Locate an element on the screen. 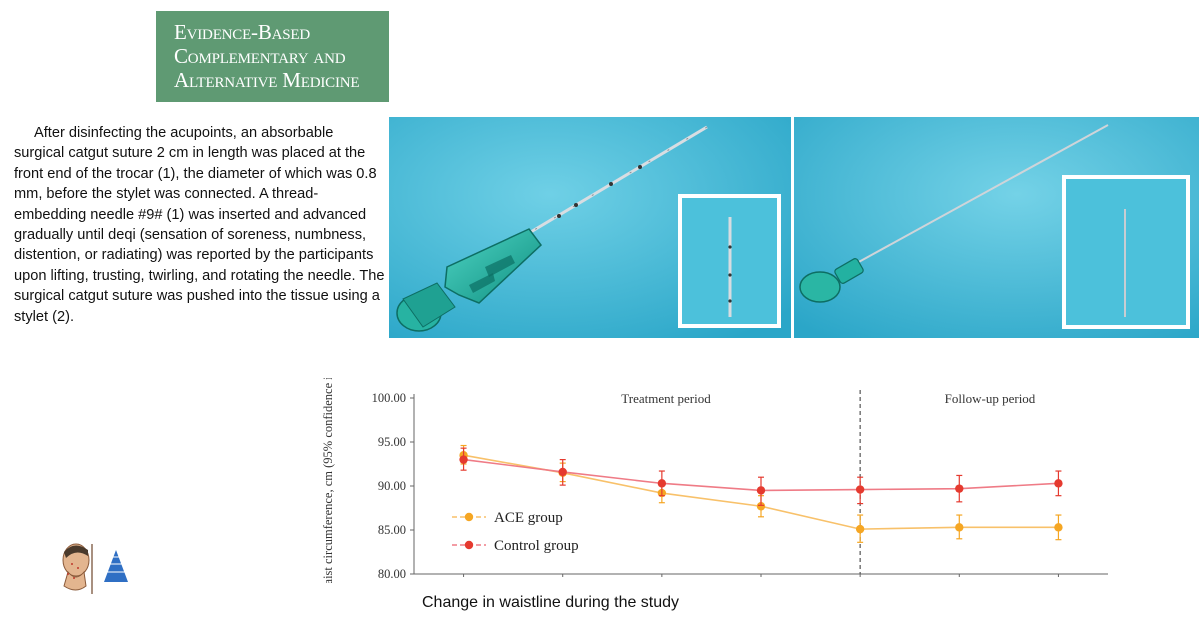  needle-photo-stylet is located at coordinates (996, 227).